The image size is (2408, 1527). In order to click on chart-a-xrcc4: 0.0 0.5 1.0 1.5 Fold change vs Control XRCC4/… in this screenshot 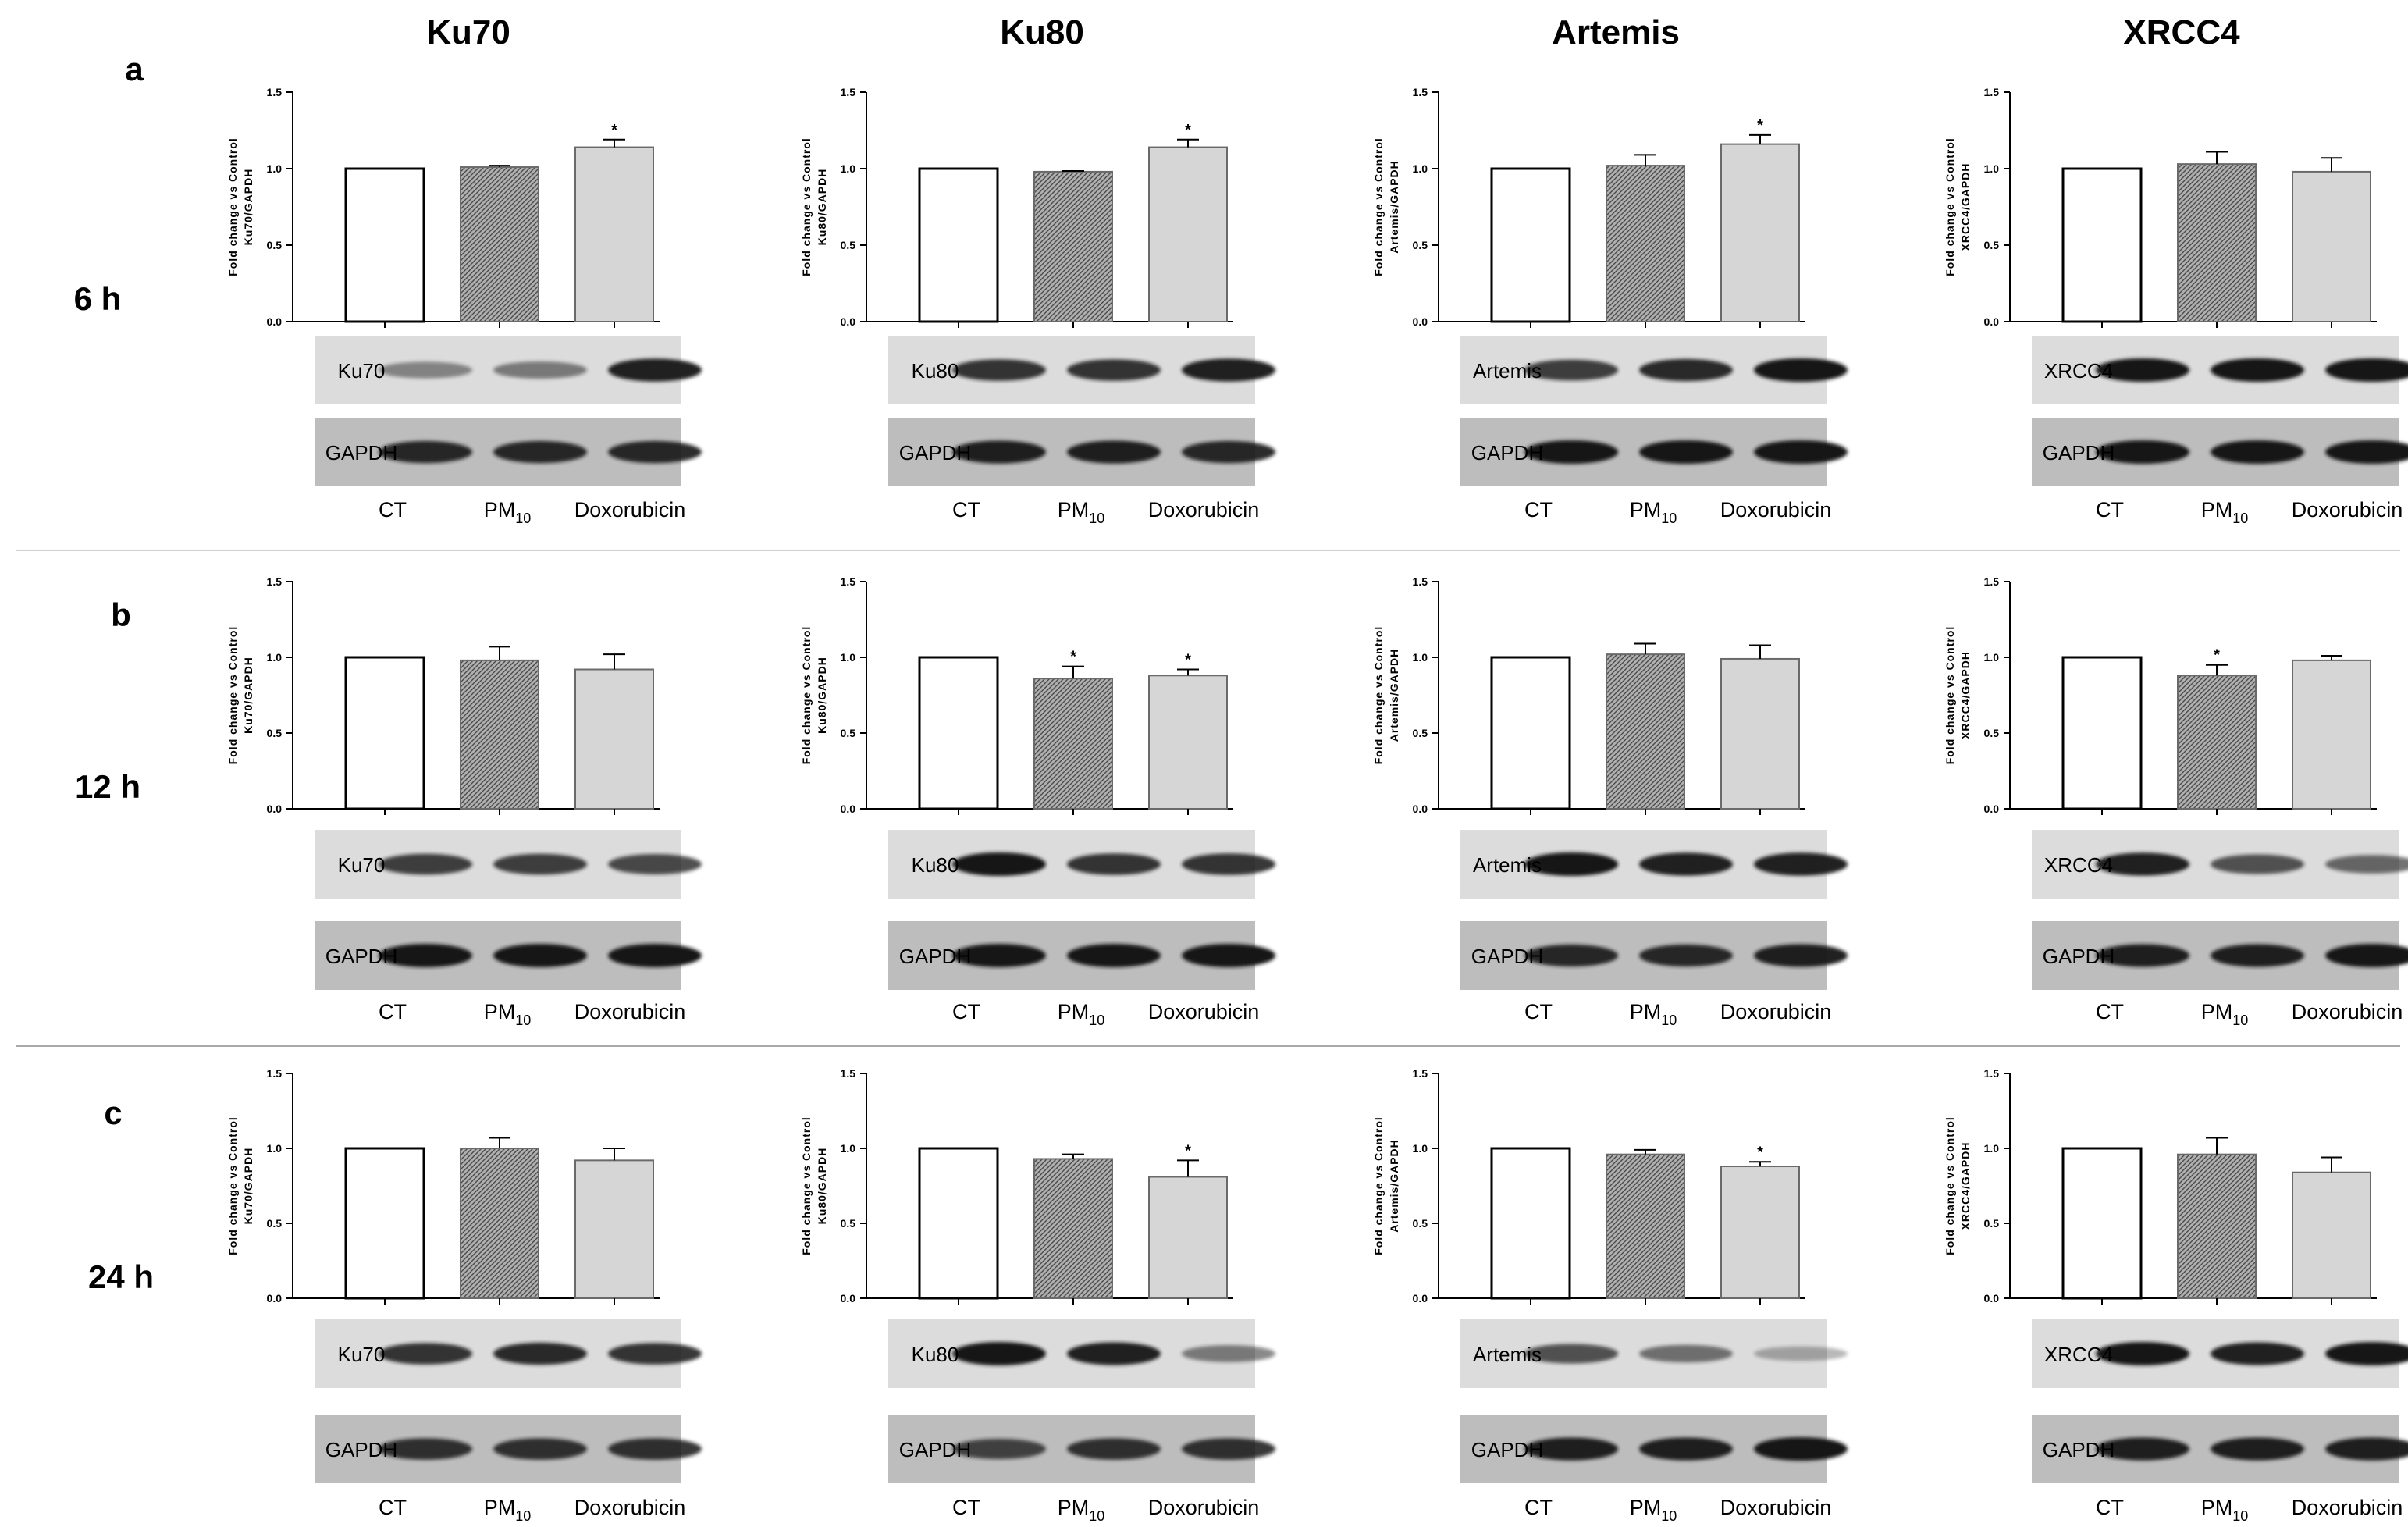, I will do `click(2176, 306)`.